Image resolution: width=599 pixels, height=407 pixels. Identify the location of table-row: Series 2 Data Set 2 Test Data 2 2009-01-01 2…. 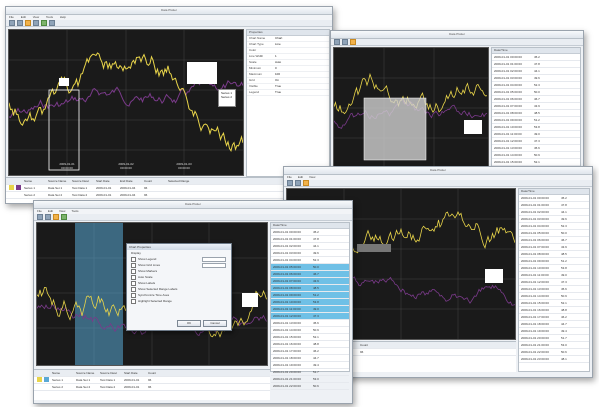
(169, 195).